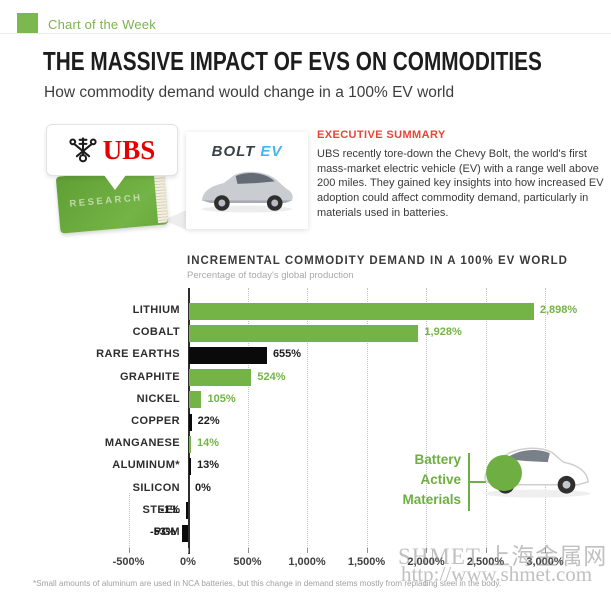 The image size is (611, 597). Describe the element at coordinates (203, 487) in the screenshot. I see `value-label: 0%` at that location.